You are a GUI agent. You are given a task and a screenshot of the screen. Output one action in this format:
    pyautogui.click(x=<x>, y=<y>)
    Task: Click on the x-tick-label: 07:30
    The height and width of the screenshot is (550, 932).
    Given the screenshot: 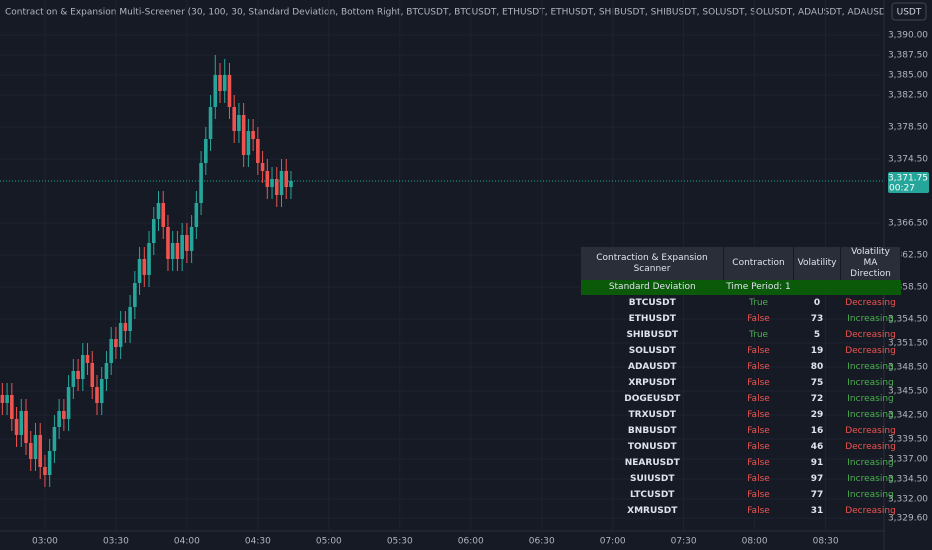 What is the action you would take?
    pyautogui.click(x=684, y=542)
    